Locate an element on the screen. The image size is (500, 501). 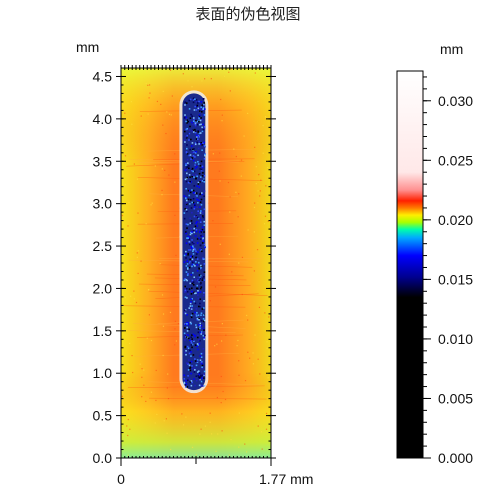
colorbar-tick-label: 0.025 is located at coordinates (455, 160).